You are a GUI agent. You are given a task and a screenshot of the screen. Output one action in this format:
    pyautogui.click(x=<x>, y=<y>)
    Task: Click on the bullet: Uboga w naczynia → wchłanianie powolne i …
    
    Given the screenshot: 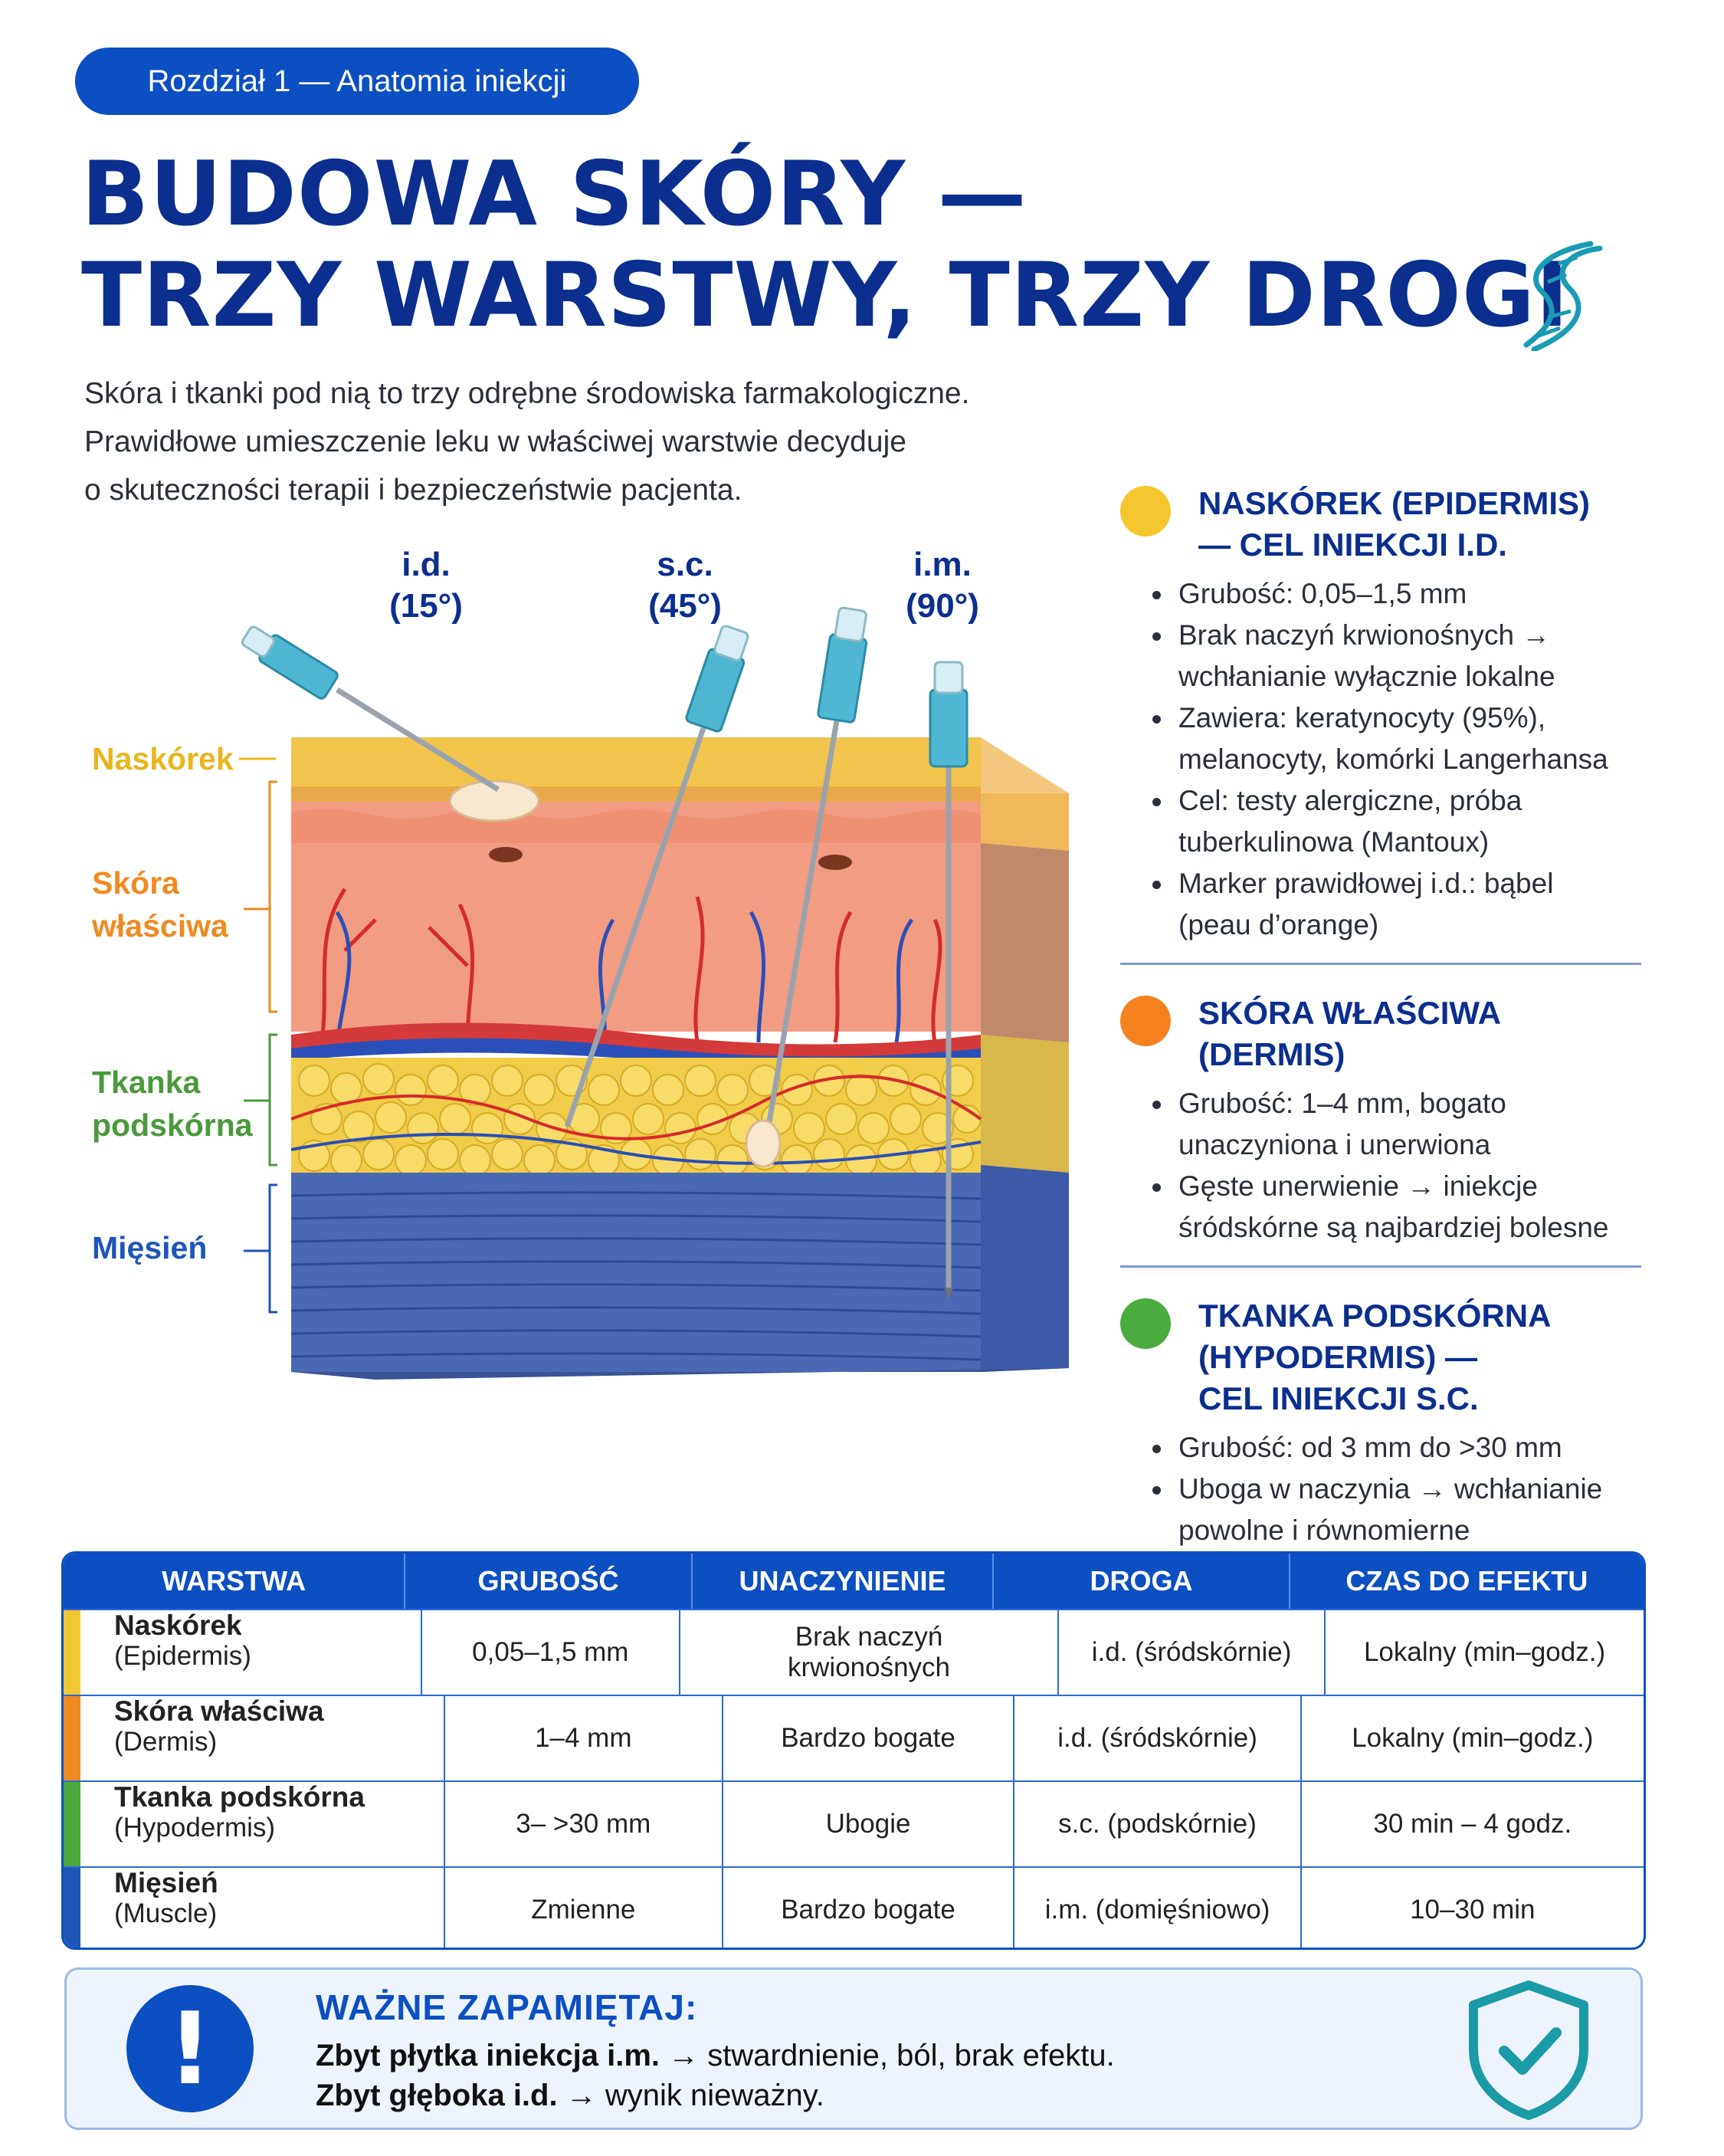 What is the action you would take?
    pyautogui.click(x=1394, y=1510)
    